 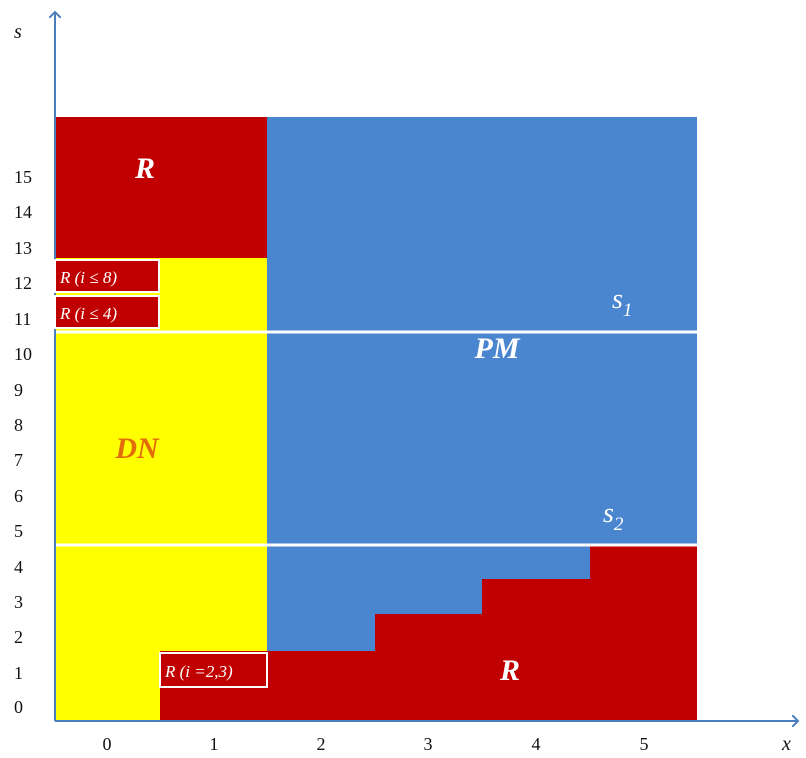 I want to click on y-tick-label: 5, so click(x=18, y=531).